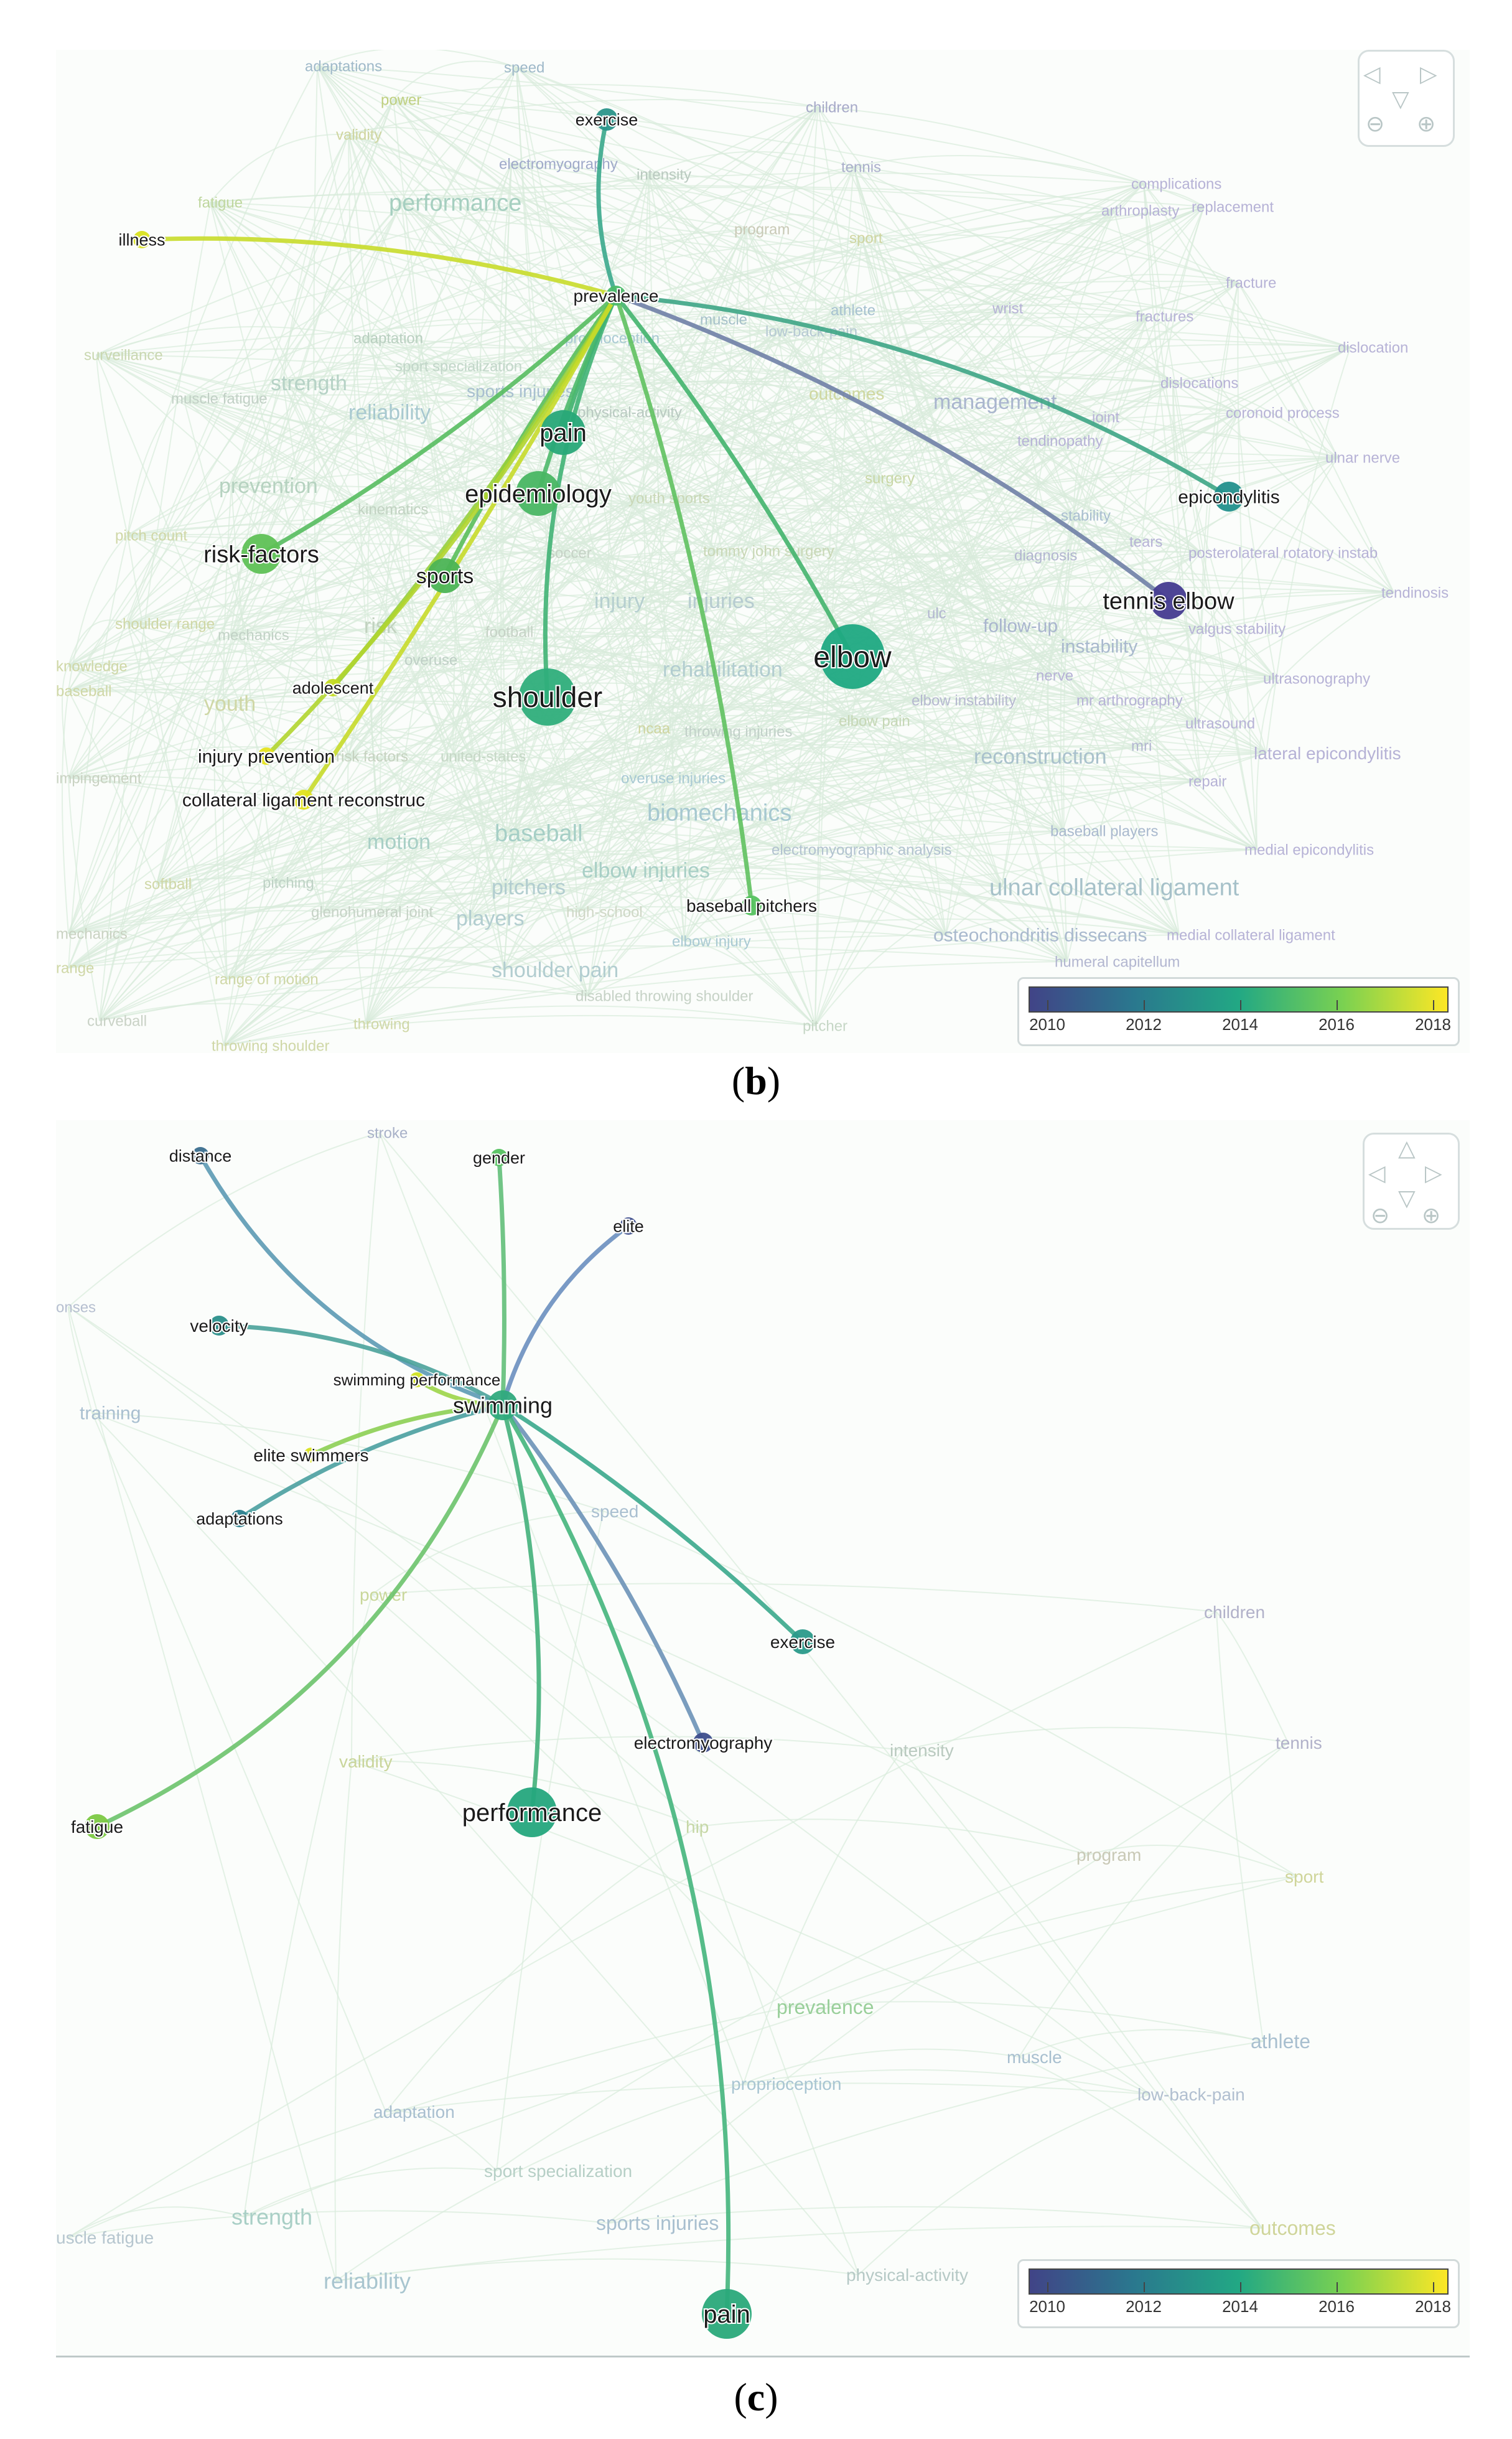 This screenshot has width=1512, height=2439. I want to click on node-label-swimming: swimming, so click(503, 1406).